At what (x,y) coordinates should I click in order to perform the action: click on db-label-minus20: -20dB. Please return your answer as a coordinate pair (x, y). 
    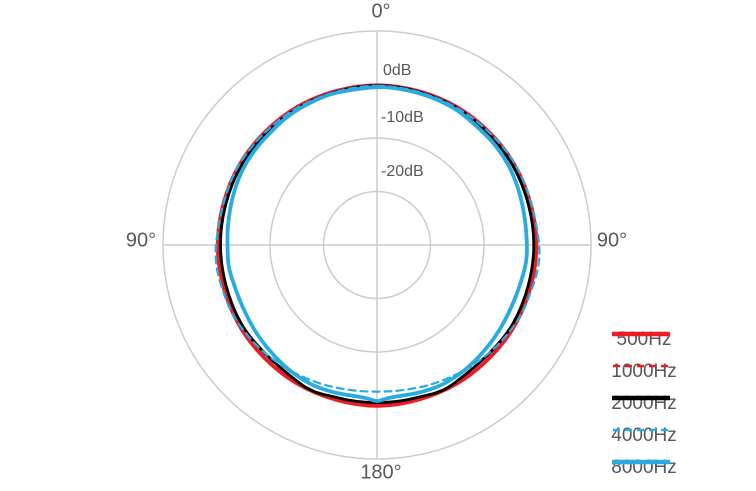
    Looking at the image, I should click on (402, 171).